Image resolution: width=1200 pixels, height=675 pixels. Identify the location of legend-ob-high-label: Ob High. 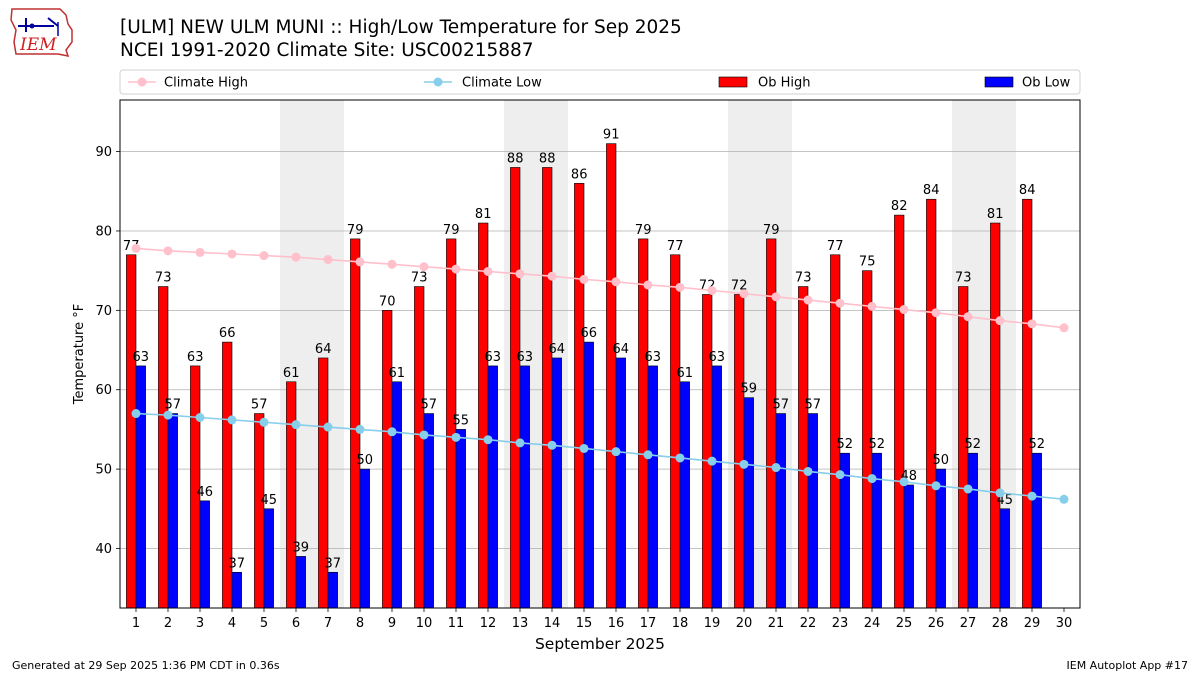
(784, 83).